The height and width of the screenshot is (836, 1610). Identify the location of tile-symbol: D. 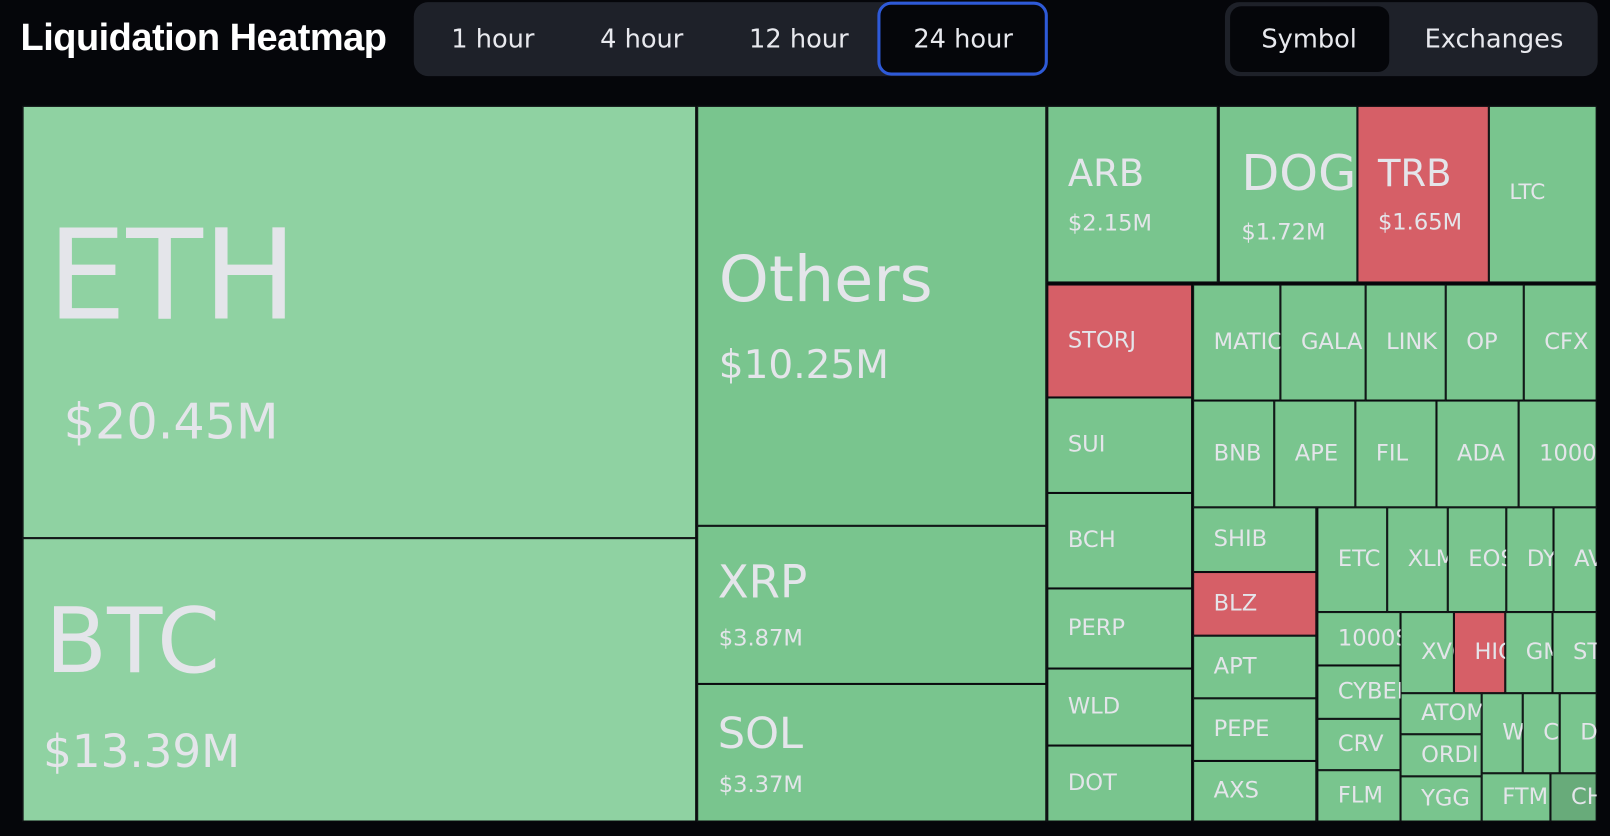
(1588, 733).